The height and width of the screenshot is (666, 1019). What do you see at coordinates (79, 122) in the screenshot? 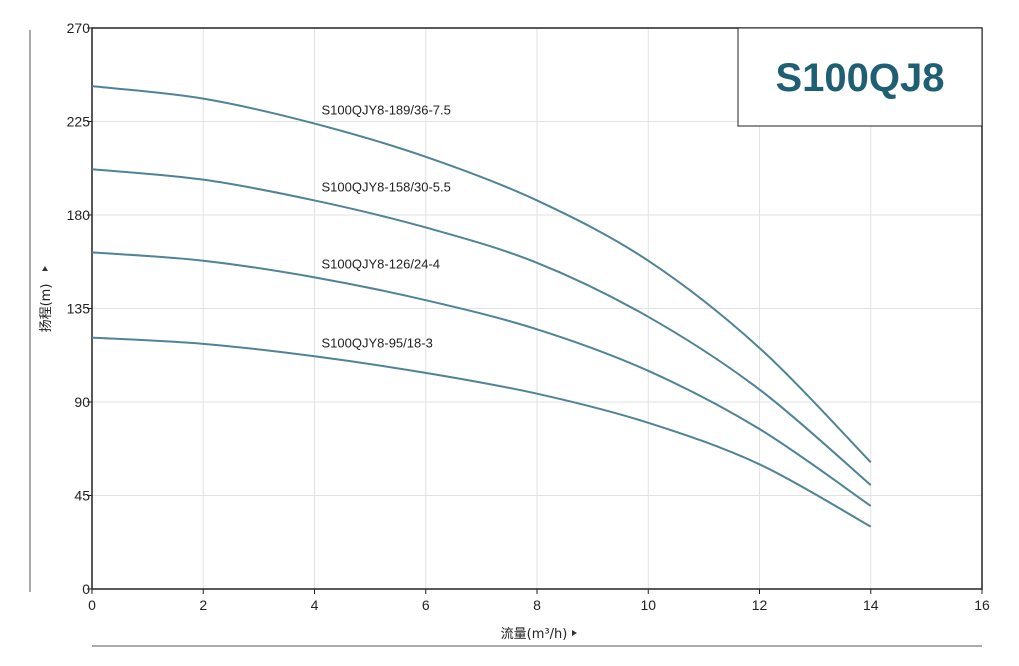
I see `y-tick-label: 225` at bounding box center [79, 122].